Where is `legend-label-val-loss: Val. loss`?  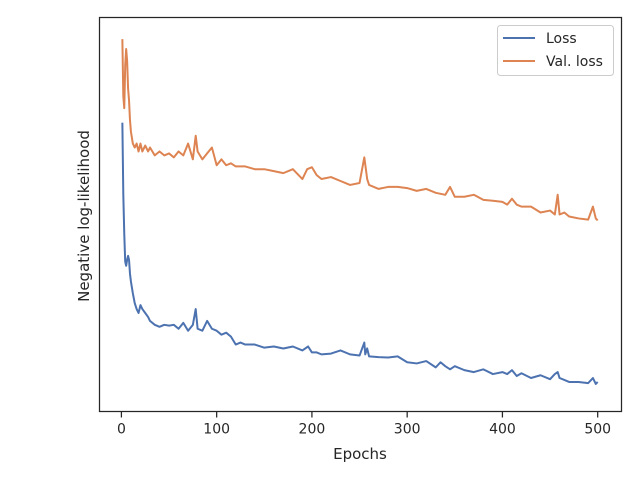
legend-label-val-loss: Val. loss is located at coordinates (574, 62).